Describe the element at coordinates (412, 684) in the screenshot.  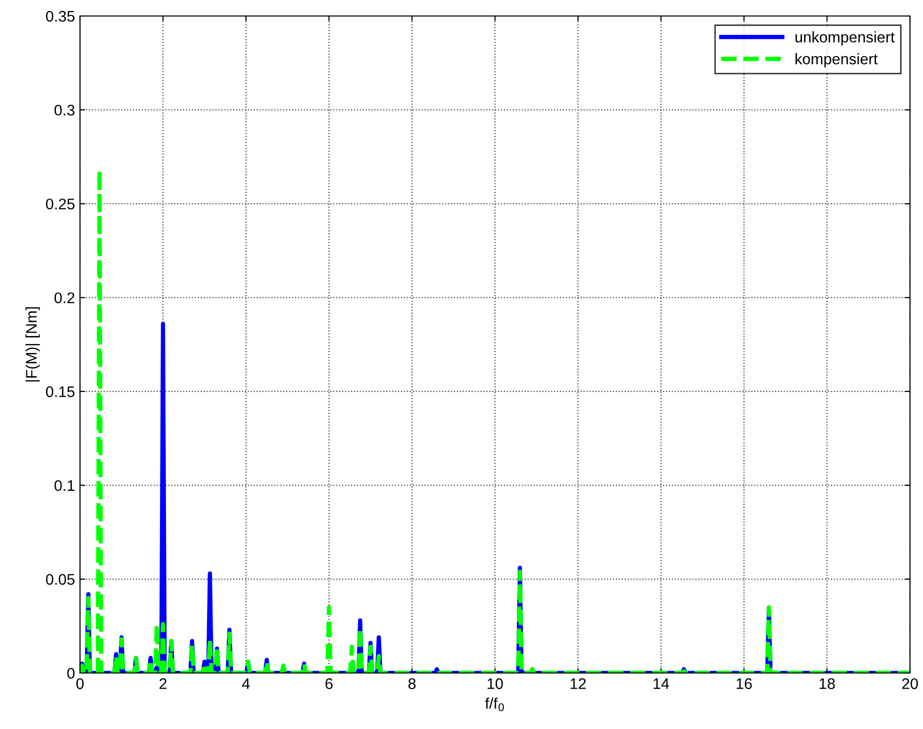
I see `x-tick-label: 8` at that location.